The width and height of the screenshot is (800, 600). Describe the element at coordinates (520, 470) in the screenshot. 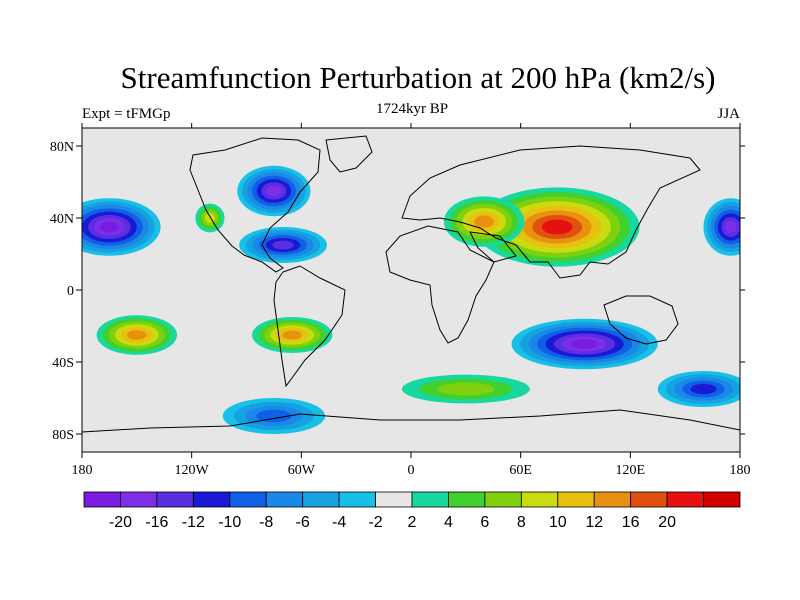

I see `x-tick-label-60E: 60E` at that location.